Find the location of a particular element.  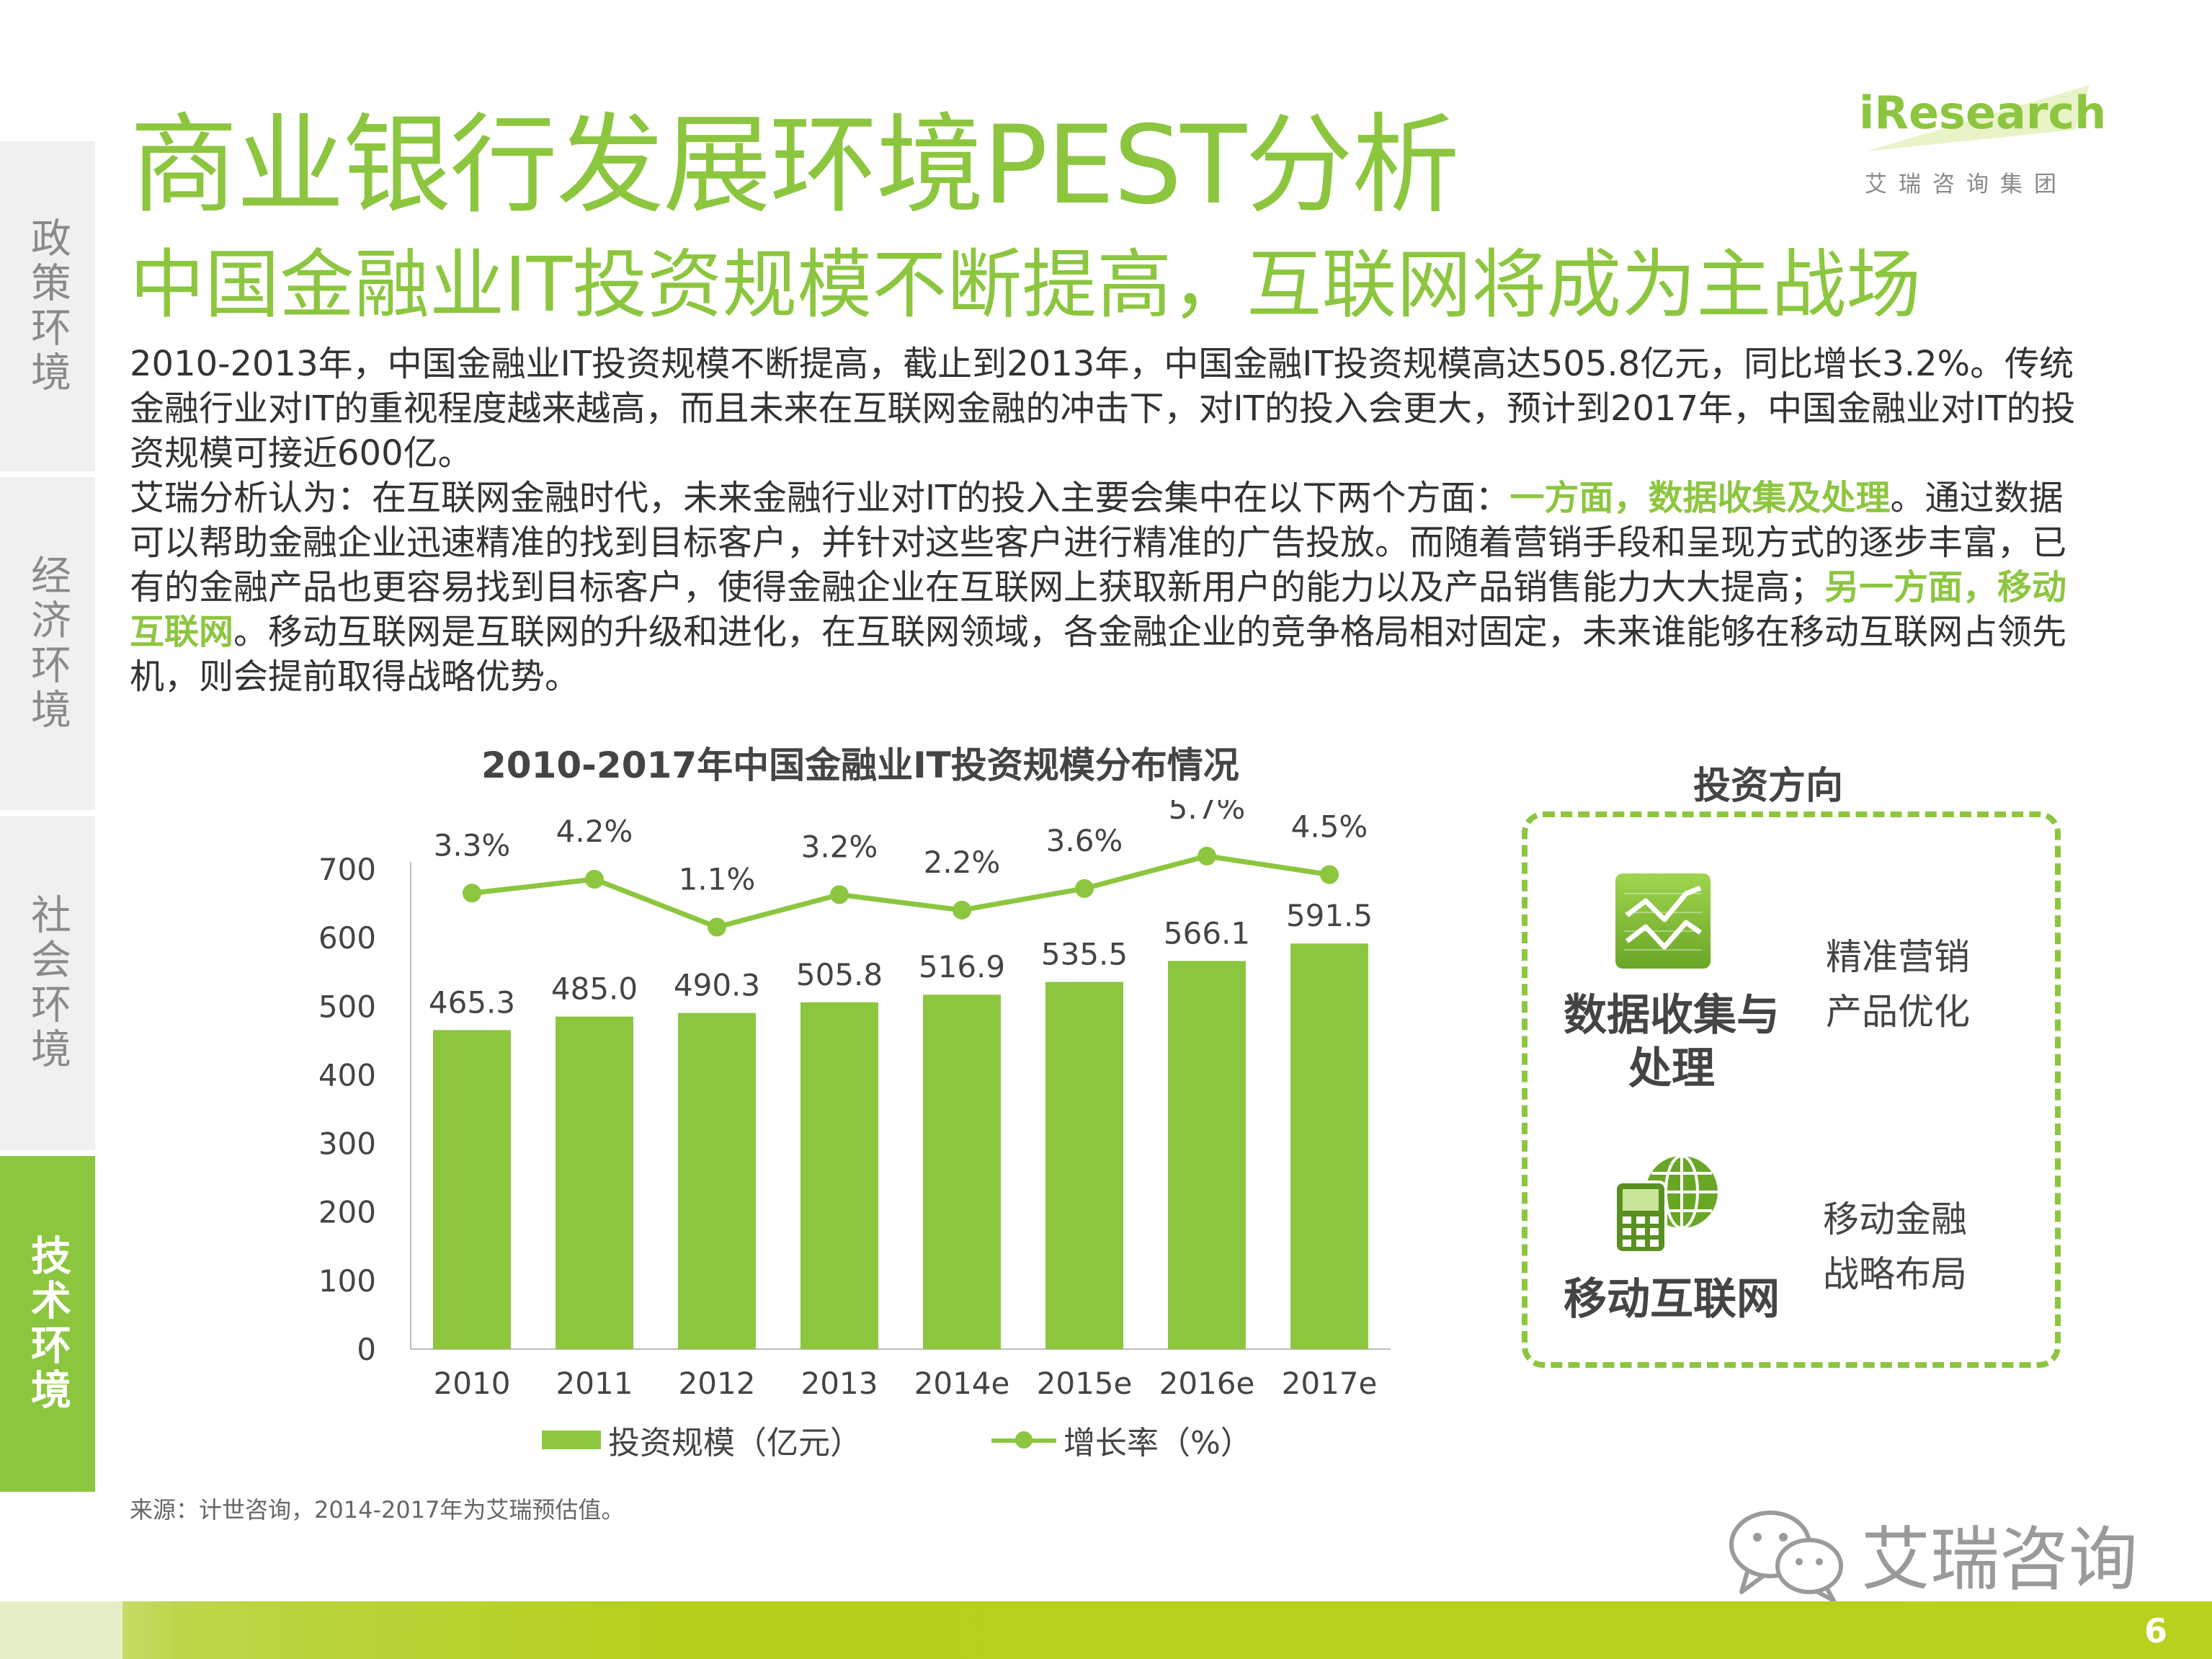

growth-data-label: 3.2% is located at coordinates (839, 846).